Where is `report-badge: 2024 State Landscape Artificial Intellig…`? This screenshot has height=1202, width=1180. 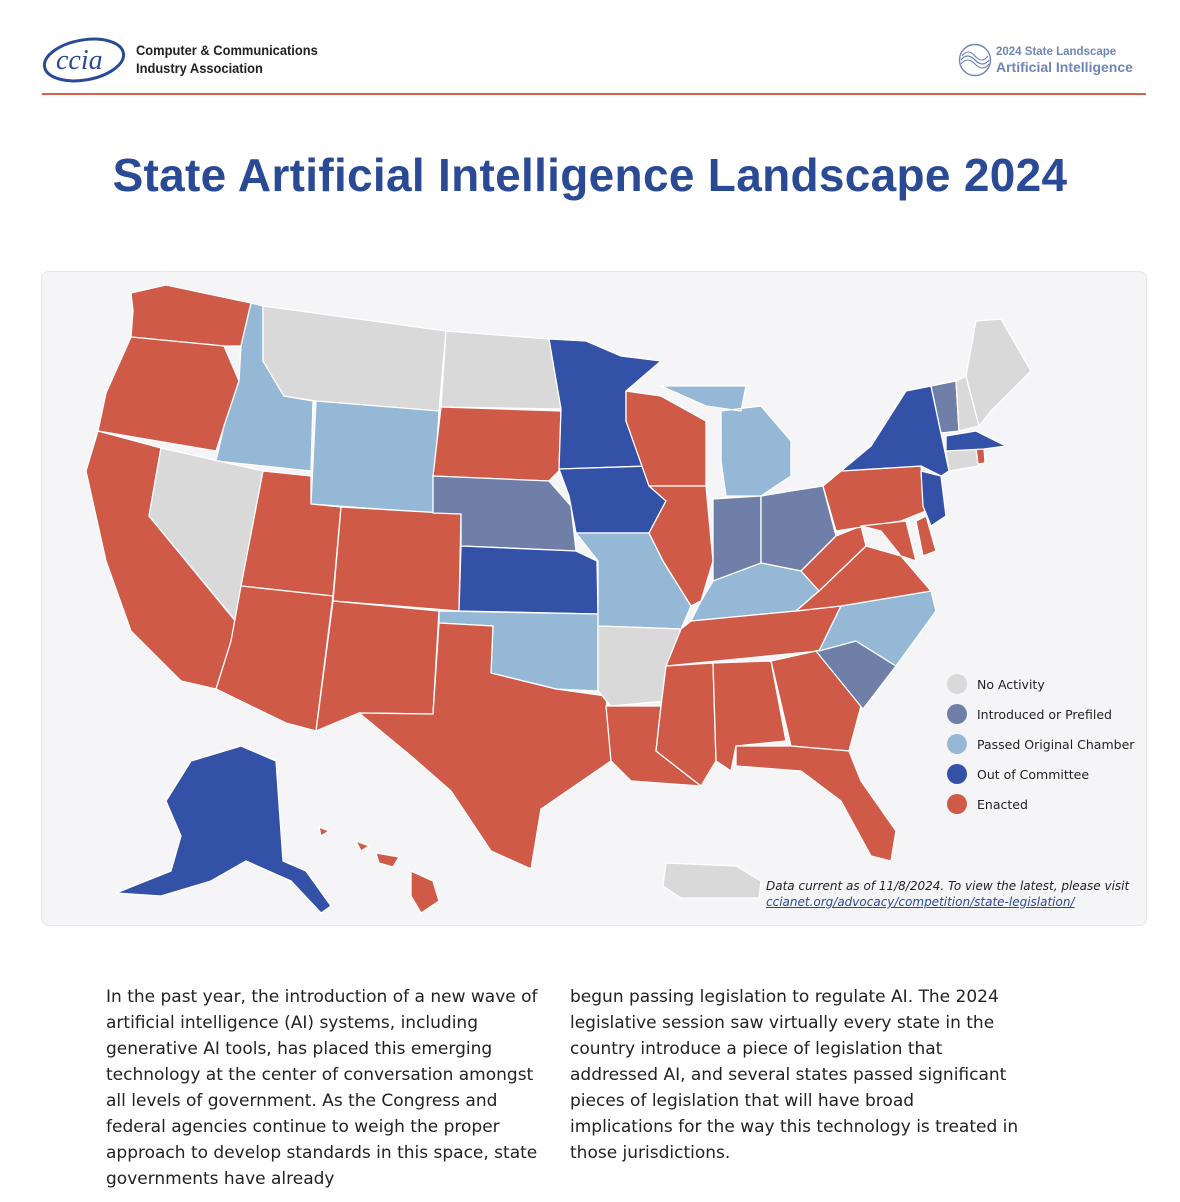
report-badge: 2024 State Landscape Artificial Intellig… is located at coordinates (1050, 60).